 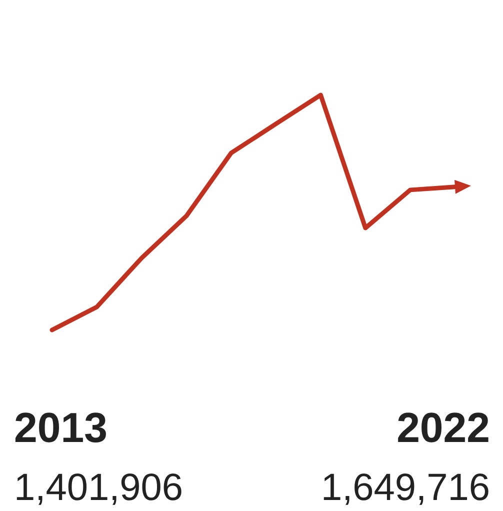 What do you see at coordinates (61, 427) in the screenshot?
I see `text: 2013` at bounding box center [61, 427].